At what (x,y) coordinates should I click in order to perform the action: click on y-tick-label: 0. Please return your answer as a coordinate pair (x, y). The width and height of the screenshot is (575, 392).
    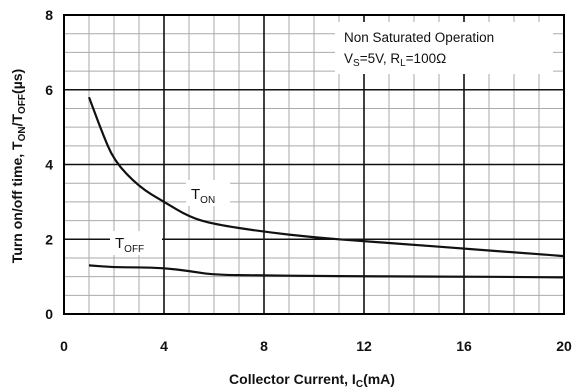
    Looking at the image, I should click on (49, 314).